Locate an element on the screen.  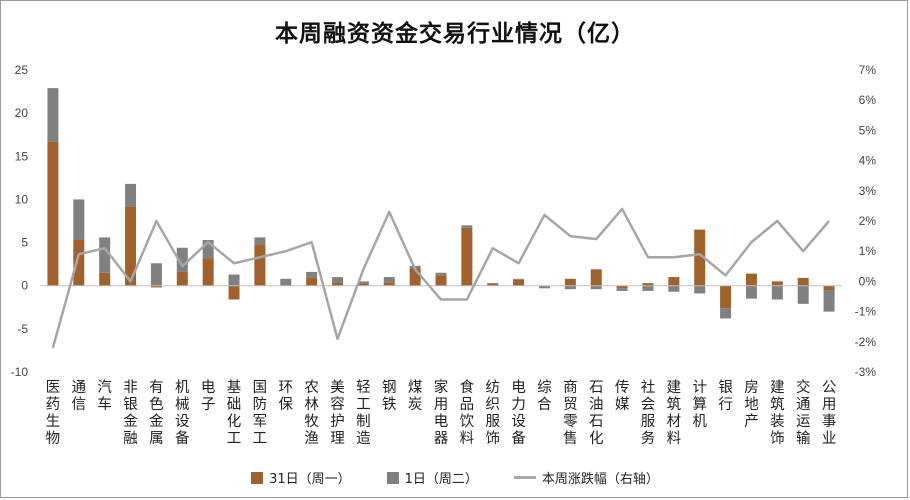
x-category-char: 用 is located at coordinates (829, 405).